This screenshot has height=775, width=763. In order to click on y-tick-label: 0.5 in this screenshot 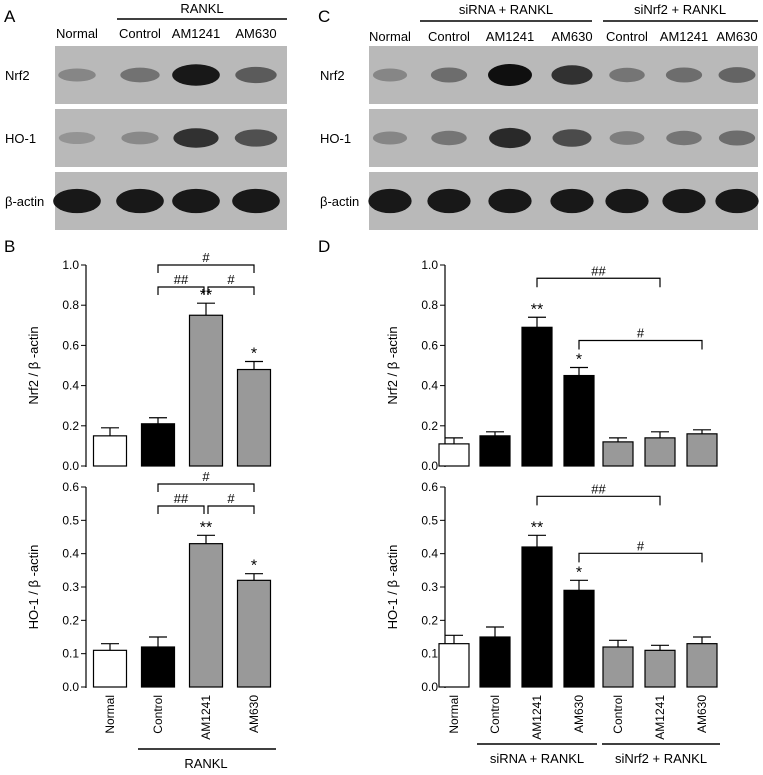, I will do `click(70, 520)`.